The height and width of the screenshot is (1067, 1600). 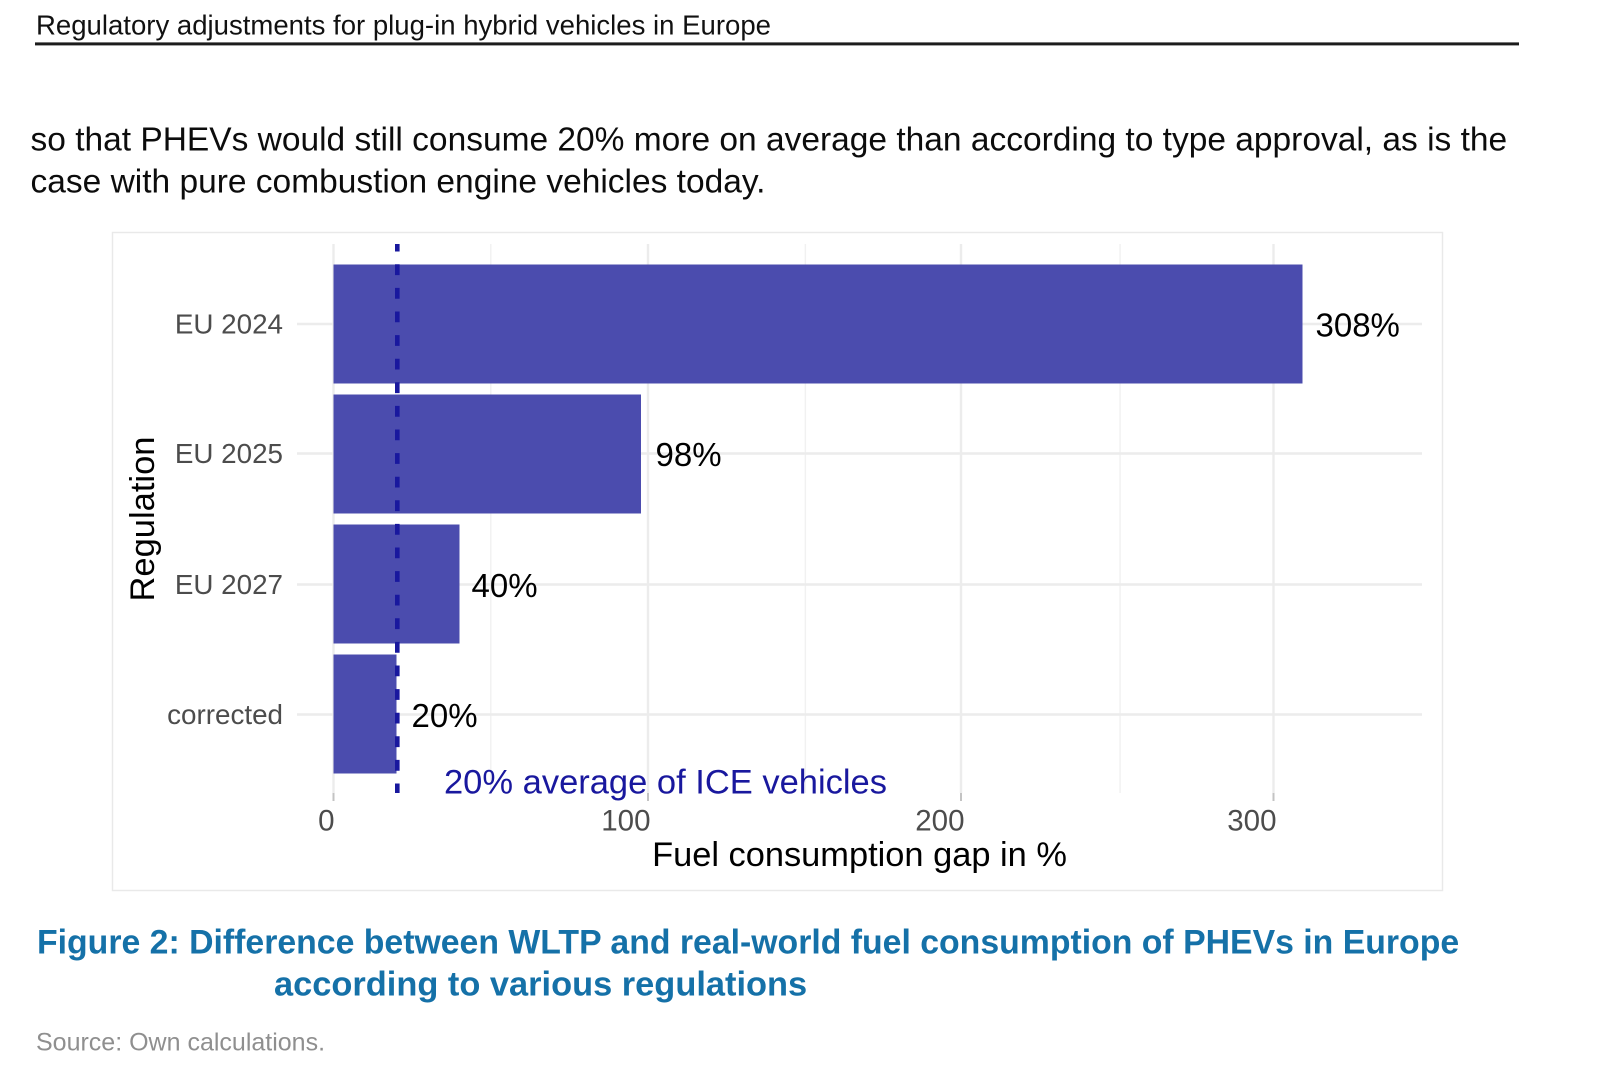 I want to click on svg-text: 200, so click(x=939, y=821).